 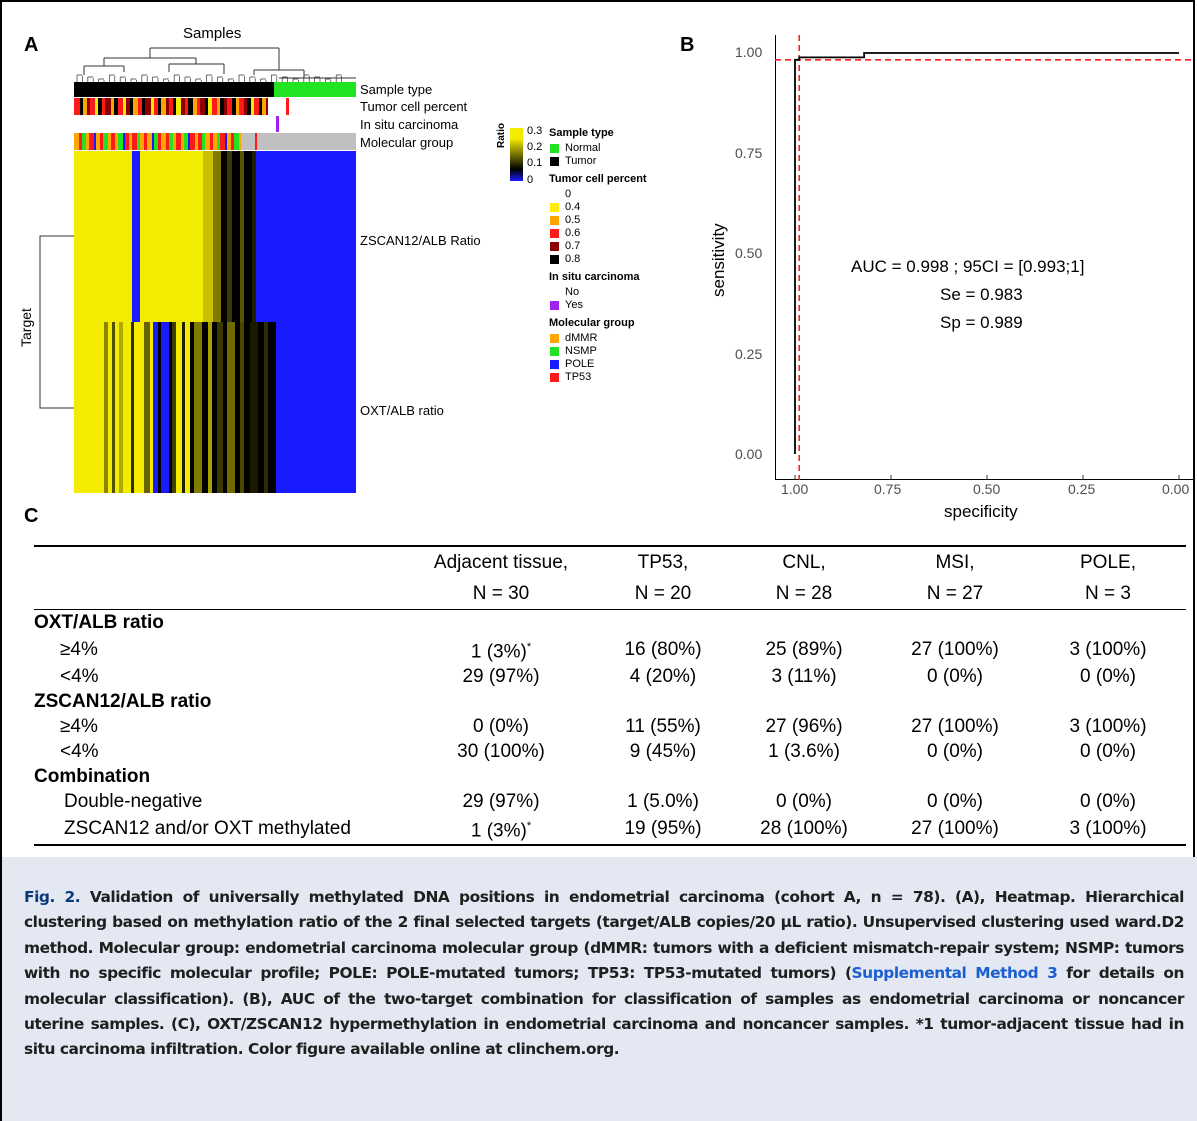 What do you see at coordinates (554, 377) in the screenshot?
I see `legend-swatch-tp53` at bounding box center [554, 377].